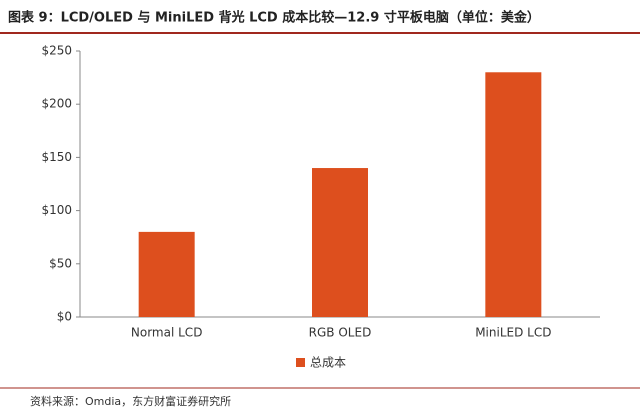 The width and height of the screenshot is (640, 416). Describe the element at coordinates (300, 362) in the screenshot. I see `legend-swatch` at that location.